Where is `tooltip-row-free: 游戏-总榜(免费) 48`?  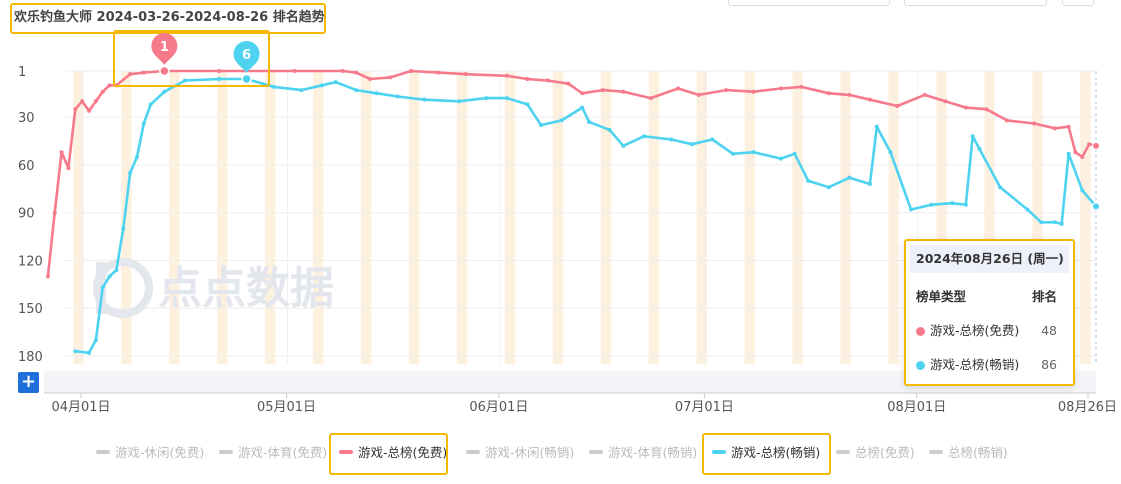 tooltip-row-free: 游戏-总榜(免费) 48 is located at coordinates (986, 331).